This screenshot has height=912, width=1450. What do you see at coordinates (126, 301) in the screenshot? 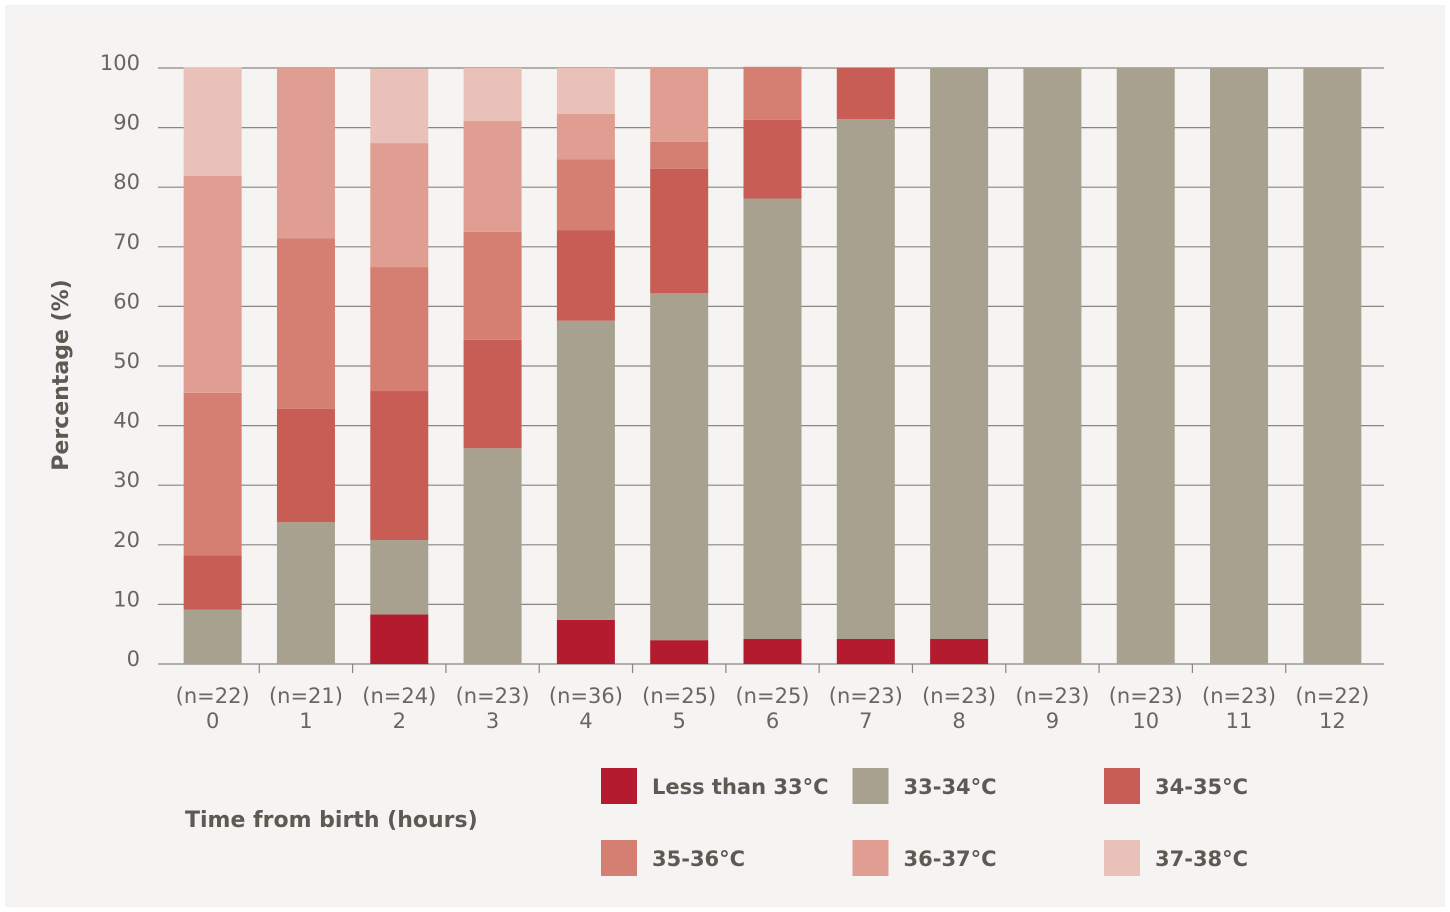
I see `y-tick-label: 60` at bounding box center [126, 301].